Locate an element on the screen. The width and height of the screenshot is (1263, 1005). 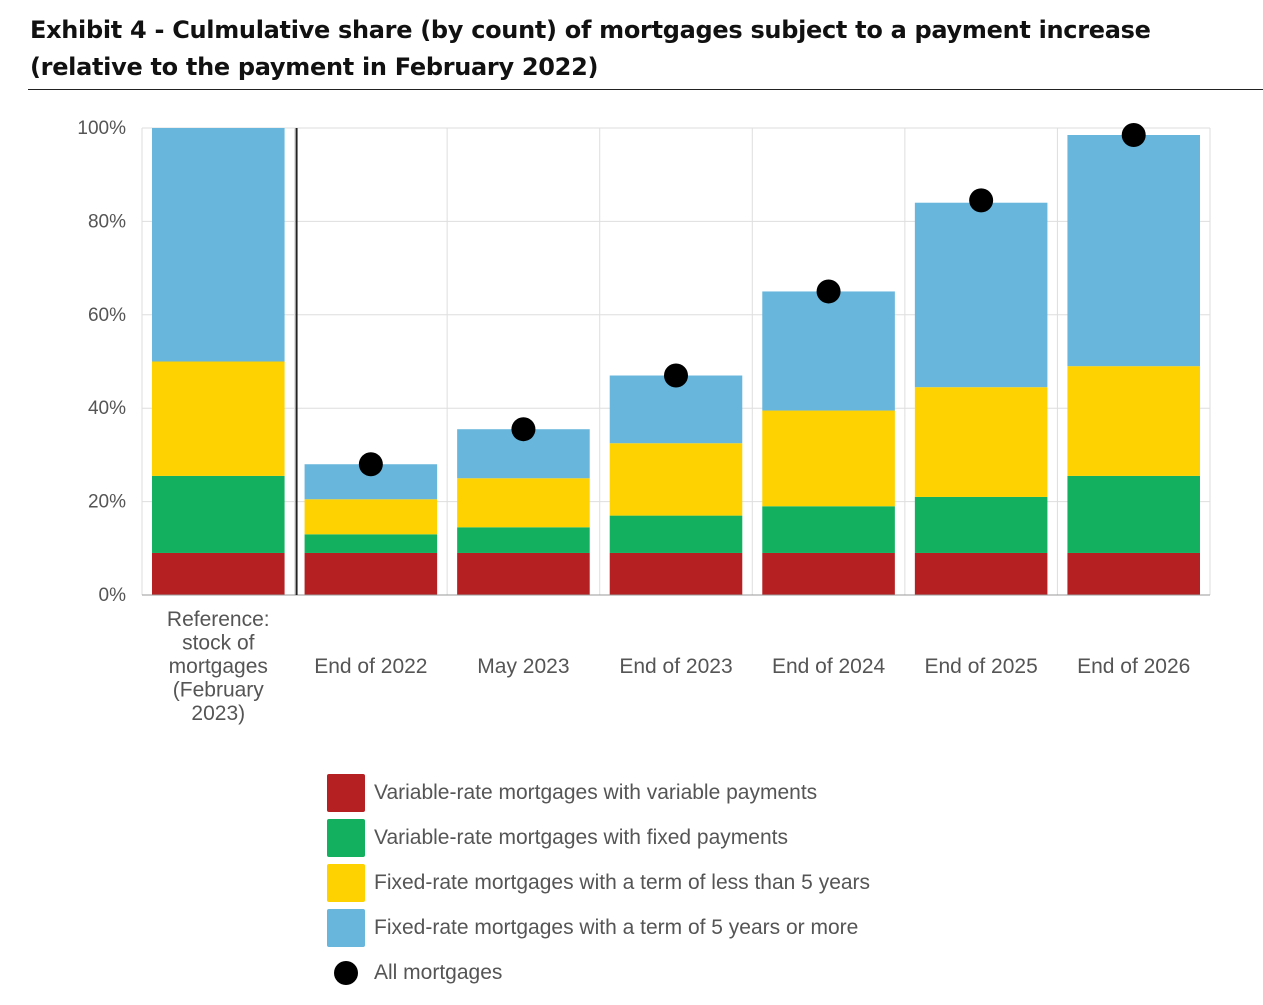
y-tick-label: 100% is located at coordinates (101, 128).